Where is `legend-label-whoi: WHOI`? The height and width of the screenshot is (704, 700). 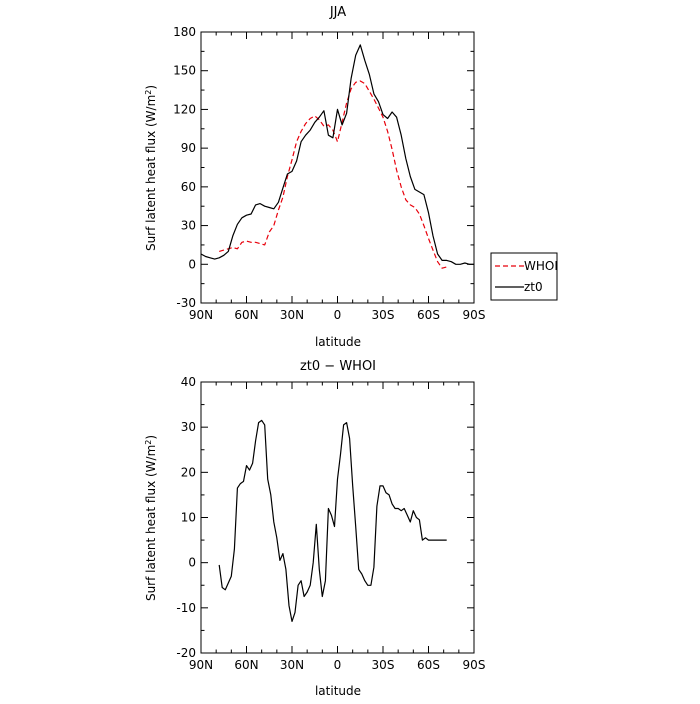
legend-label-whoi: WHOI is located at coordinates (541, 266).